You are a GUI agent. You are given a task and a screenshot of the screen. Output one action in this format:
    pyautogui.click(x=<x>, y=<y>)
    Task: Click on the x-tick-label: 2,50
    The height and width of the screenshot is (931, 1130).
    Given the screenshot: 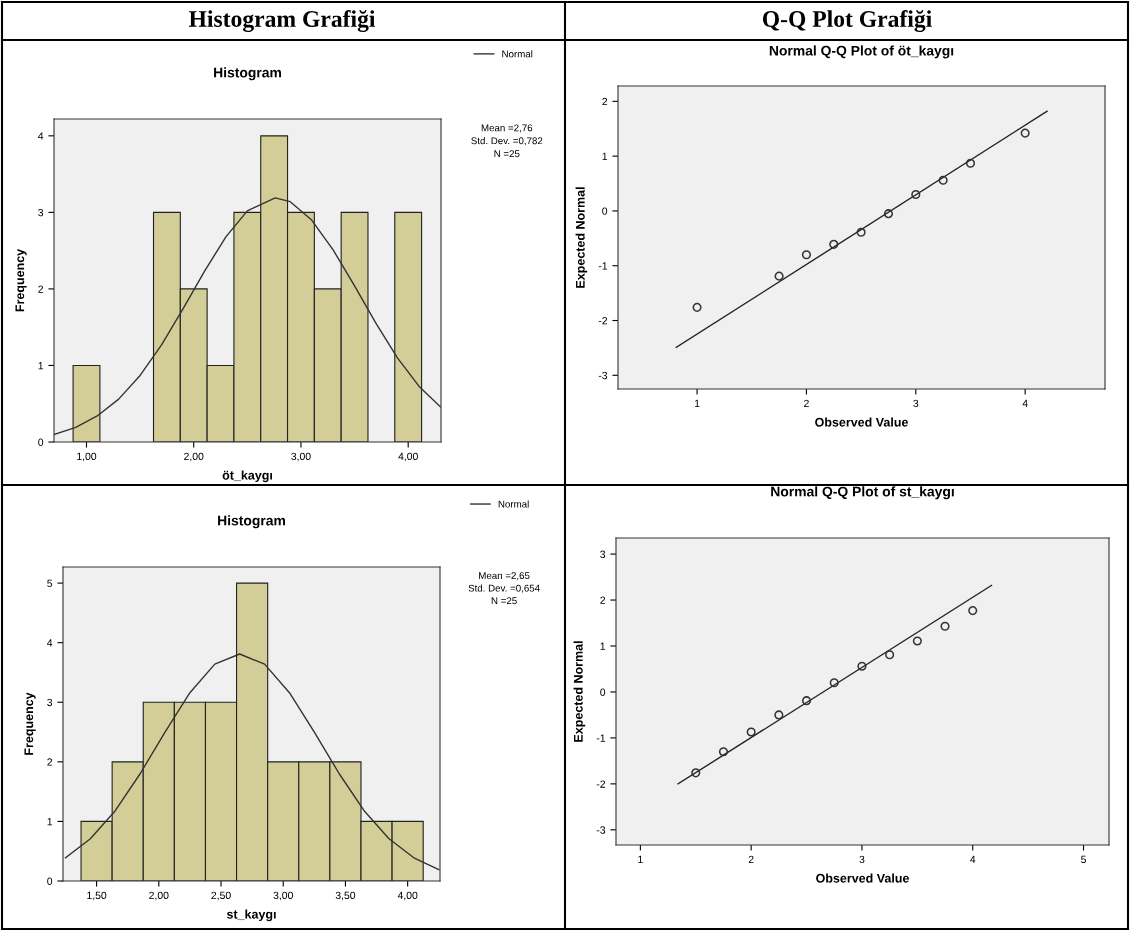 What is the action you would take?
    pyautogui.click(x=221, y=896)
    